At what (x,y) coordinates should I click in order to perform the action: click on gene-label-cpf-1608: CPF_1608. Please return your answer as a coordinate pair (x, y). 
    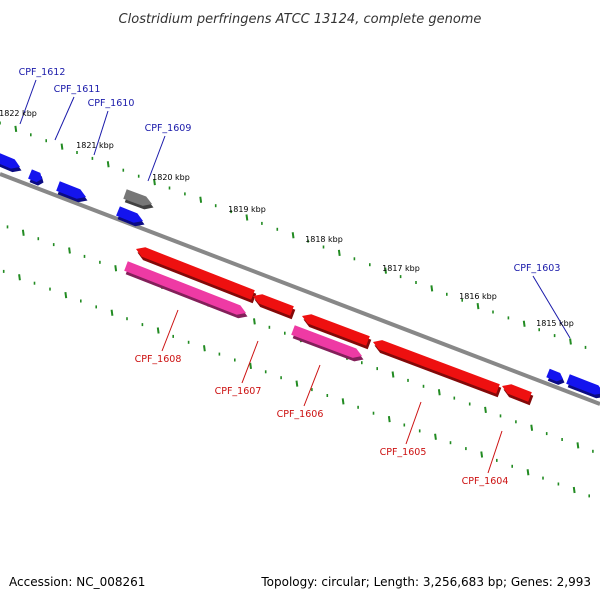
    Looking at the image, I should click on (158, 359).